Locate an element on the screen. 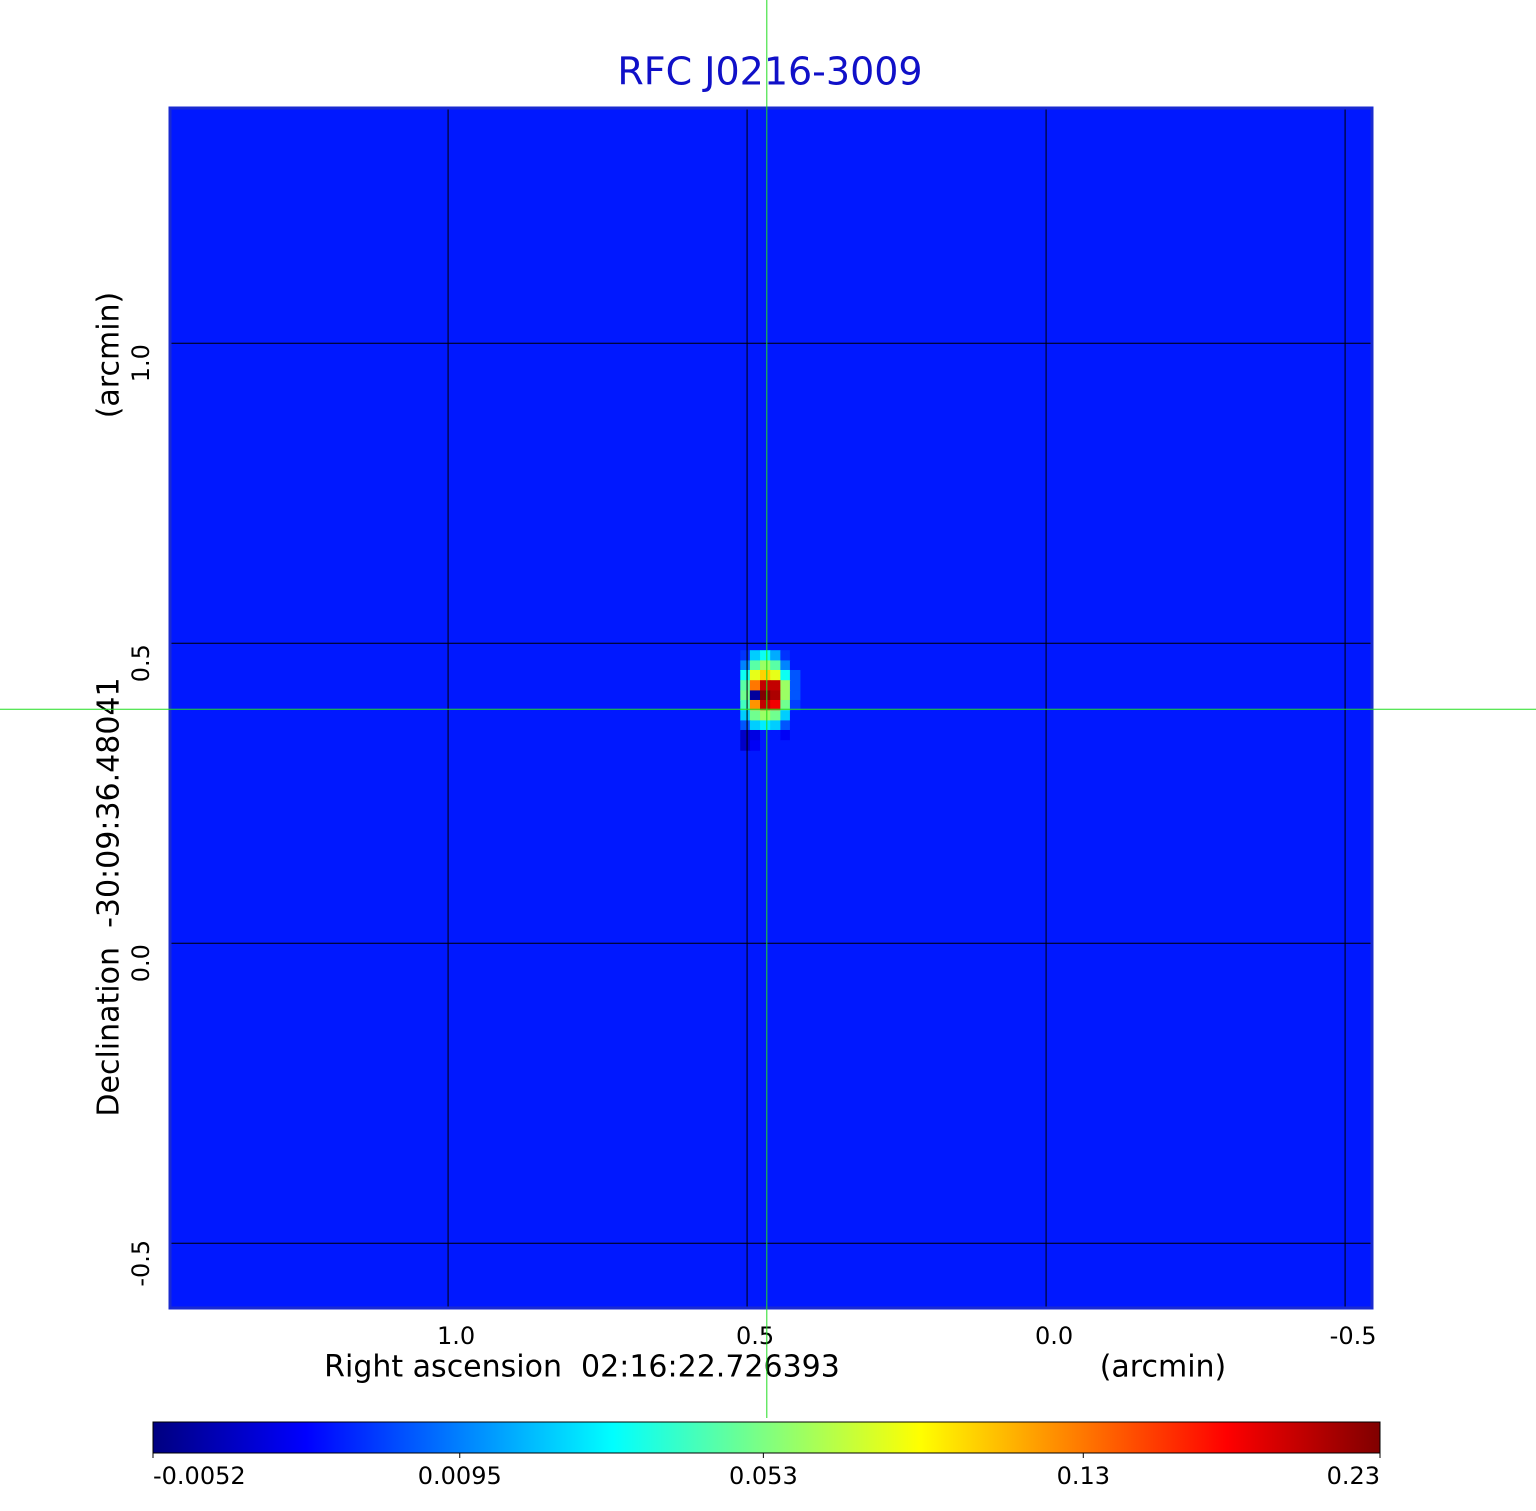 The height and width of the screenshot is (1511, 1536). colorbar-tick-label: 0.0095 is located at coordinates (460, 1476).